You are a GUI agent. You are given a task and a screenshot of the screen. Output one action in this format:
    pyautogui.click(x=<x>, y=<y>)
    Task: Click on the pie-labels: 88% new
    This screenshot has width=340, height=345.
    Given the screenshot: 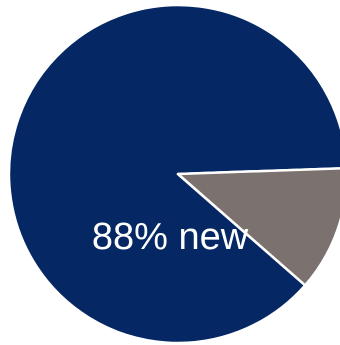 What is the action you would take?
    pyautogui.click(x=170, y=237)
    